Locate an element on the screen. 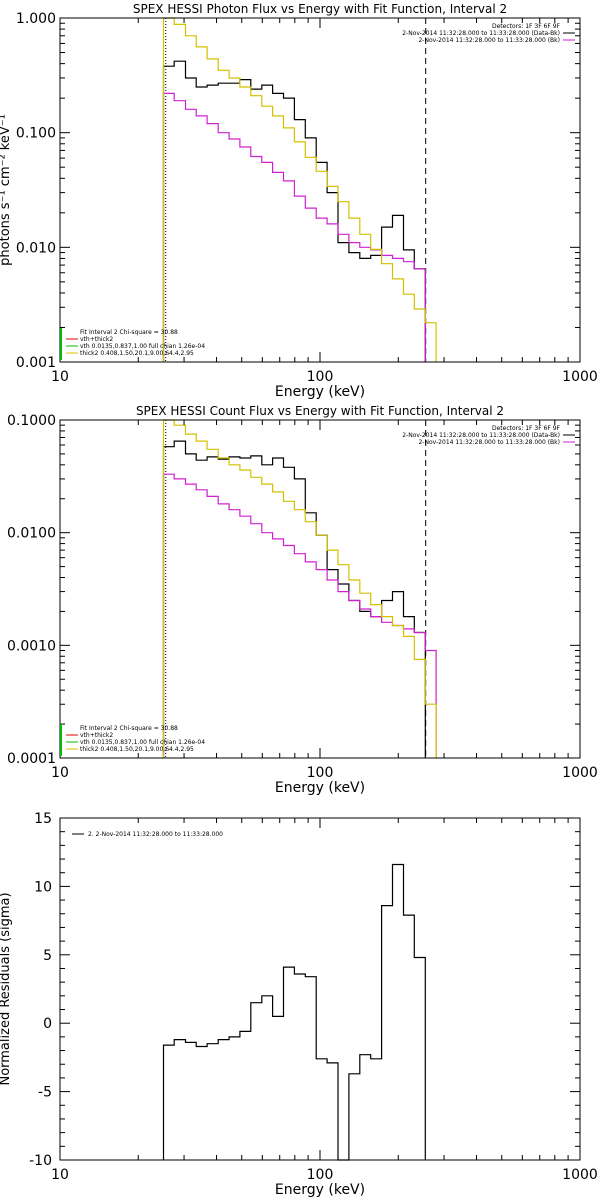 This screenshot has height=1200, width=600. y-tick-label: 0.0010 is located at coordinates (31, 646).